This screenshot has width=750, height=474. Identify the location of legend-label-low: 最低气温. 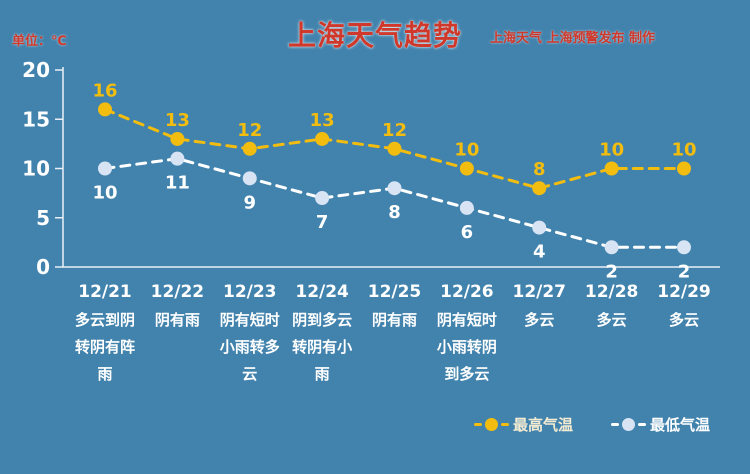
(679, 425).